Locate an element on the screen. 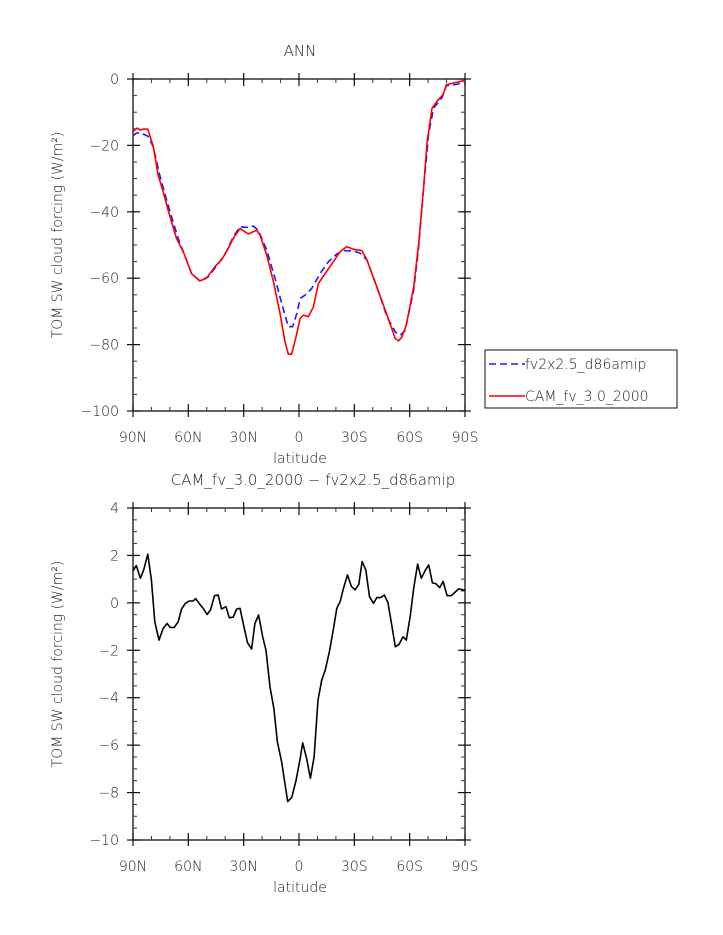 This screenshot has height=935, width=723. y-tick-label: −8 is located at coordinates (108, 794).